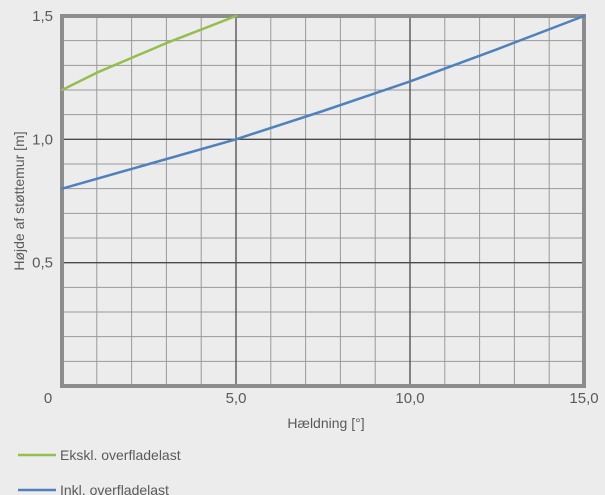  I want to click on y-tick-labels: 0,5 1,0 1,5, so click(42, 140).